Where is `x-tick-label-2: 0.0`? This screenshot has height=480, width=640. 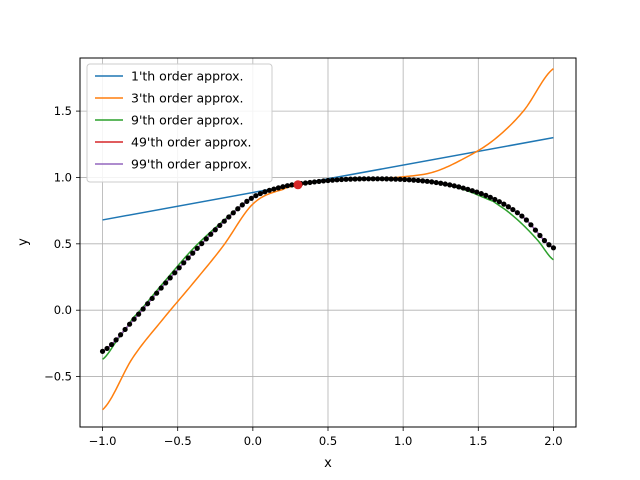
x-tick-label-2: 0.0 is located at coordinates (253, 441).